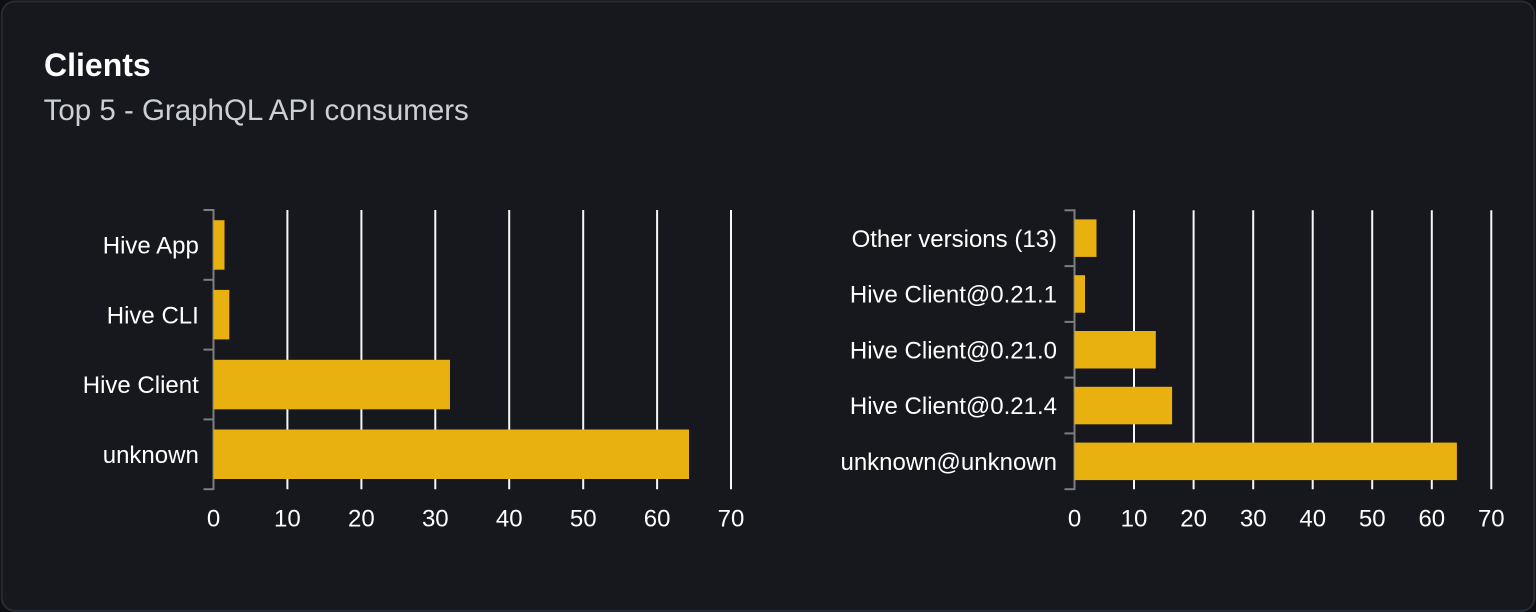  Describe the element at coordinates (953, 295) in the screenshot. I see `svg-text: Hive Client@0.21.1` at that location.